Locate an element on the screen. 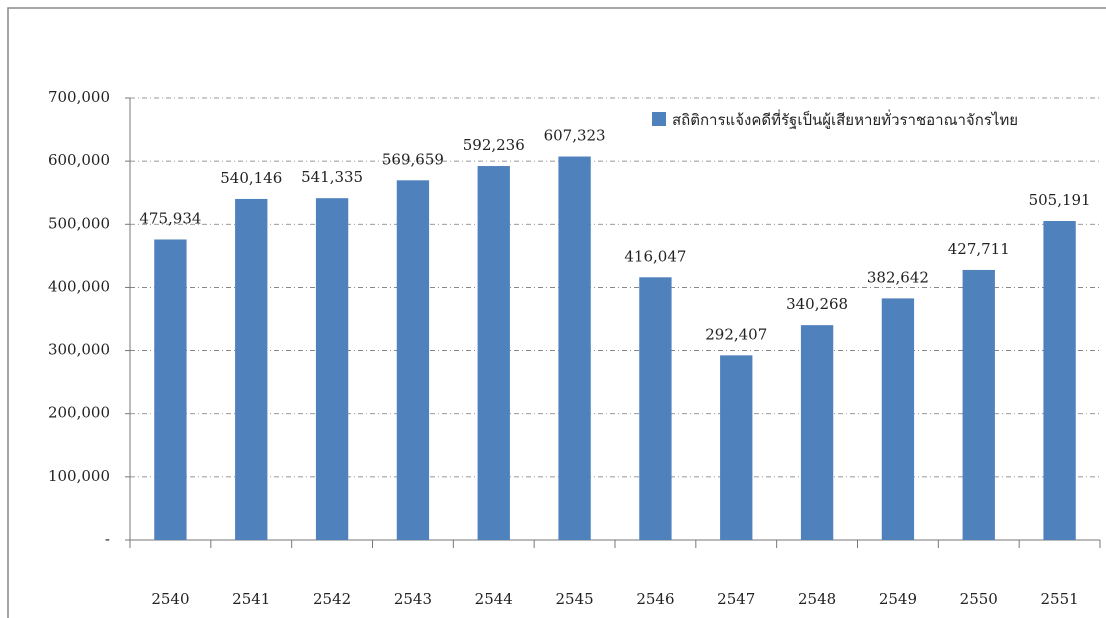  y-tick-label: 400,000 is located at coordinates (79, 286).